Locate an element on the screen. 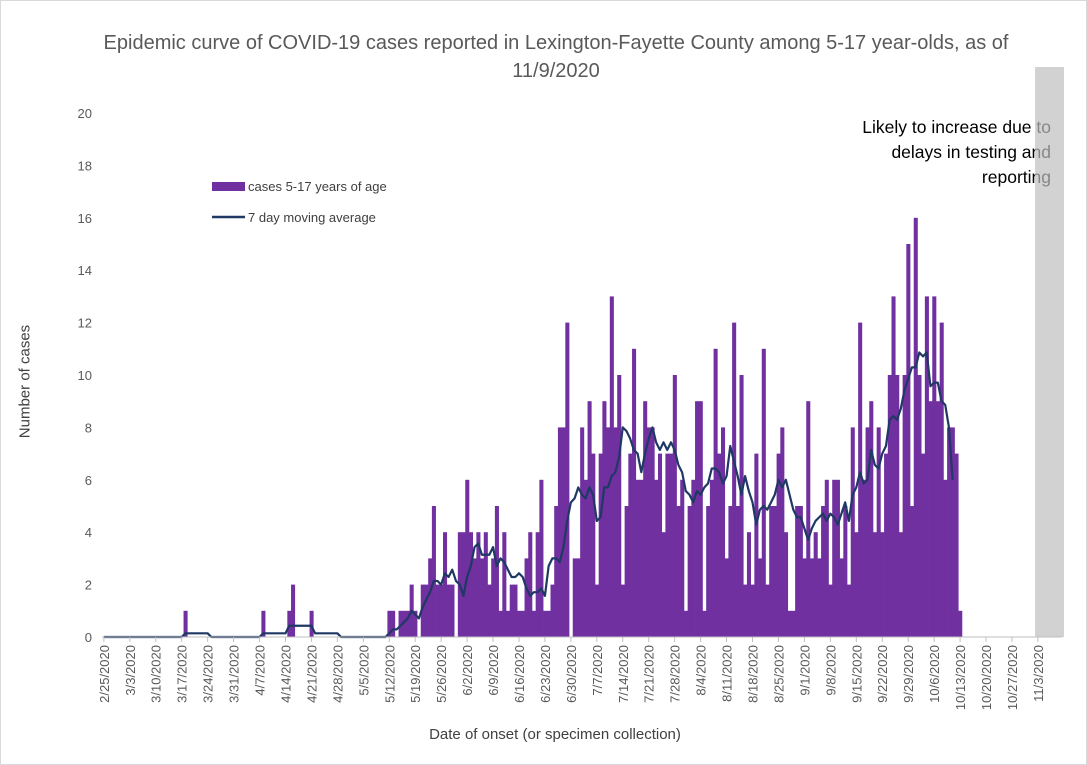 The width and height of the screenshot is (1087, 765). y-tick-label: 8 is located at coordinates (88, 427).